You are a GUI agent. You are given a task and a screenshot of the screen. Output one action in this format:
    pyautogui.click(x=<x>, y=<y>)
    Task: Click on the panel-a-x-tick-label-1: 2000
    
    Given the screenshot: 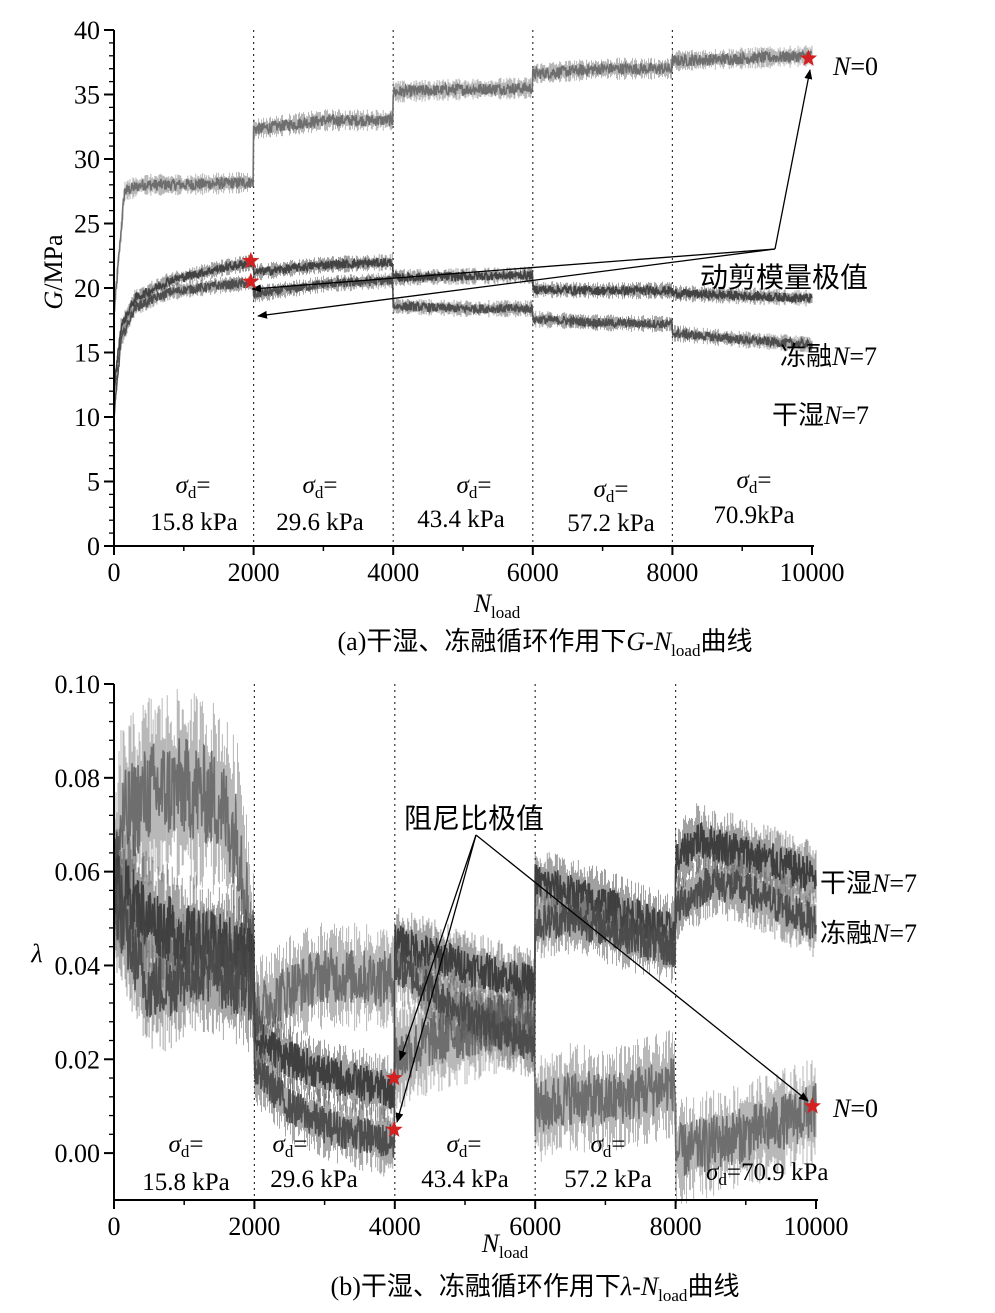 What is the action you would take?
    pyautogui.click(x=254, y=572)
    